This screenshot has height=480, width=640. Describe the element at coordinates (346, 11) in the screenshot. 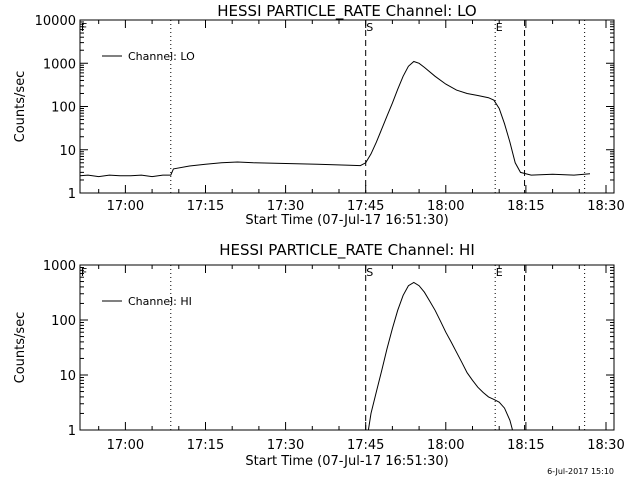

I see `chart-title: HESSI PARTICLE_RATE Channel: LO` at that location.